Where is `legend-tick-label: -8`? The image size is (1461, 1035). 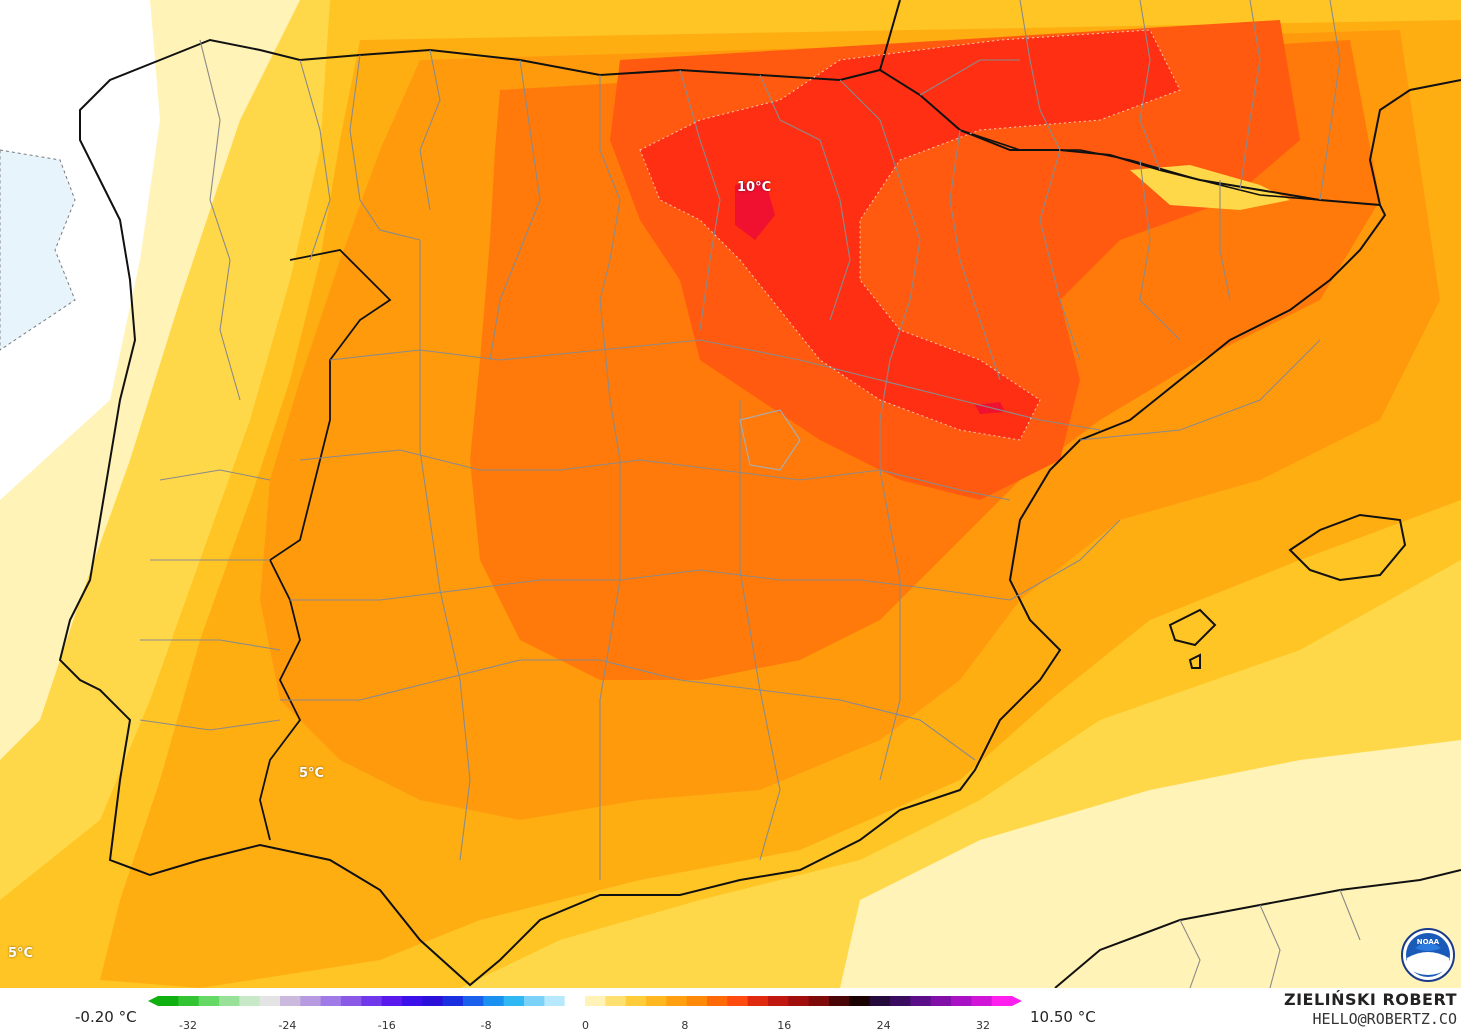 legend-tick-label: -8 is located at coordinates (486, 1025).